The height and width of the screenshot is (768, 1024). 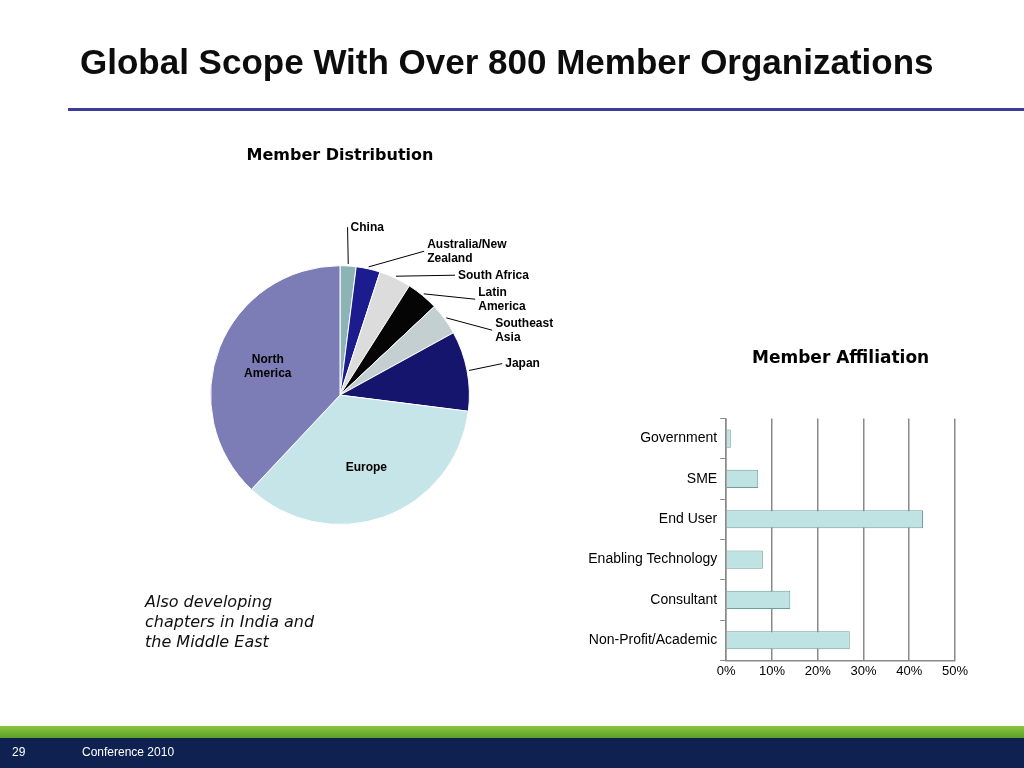 What do you see at coordinates (909, 670) in the screenshot?
I see `x-tick-label: 40%` at bounding box center [909, 670].